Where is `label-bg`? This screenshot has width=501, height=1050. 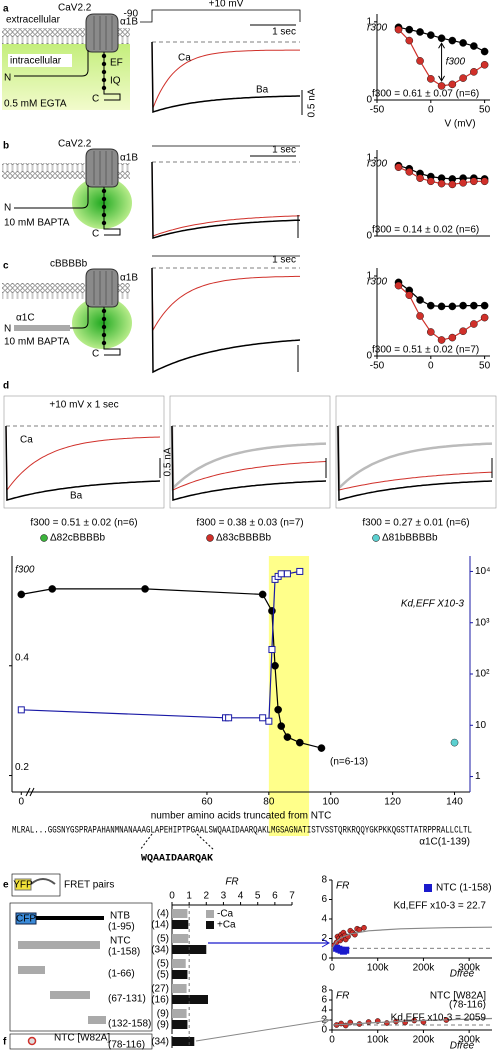 label-bg is located at coordinates (40, 60).